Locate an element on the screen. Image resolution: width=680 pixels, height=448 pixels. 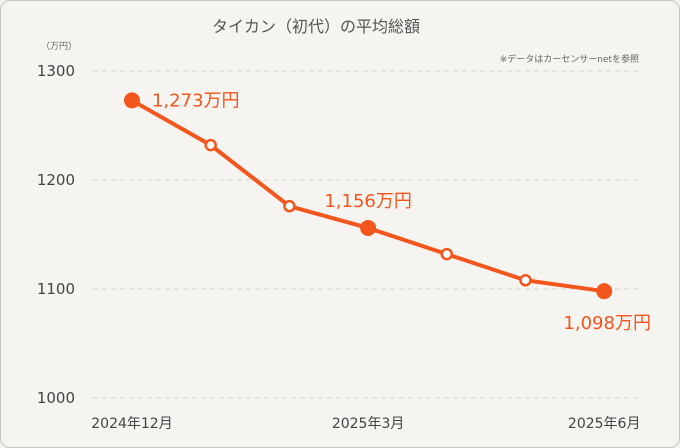
data-label: 1,273万円 is located at coordinates (196, 100).